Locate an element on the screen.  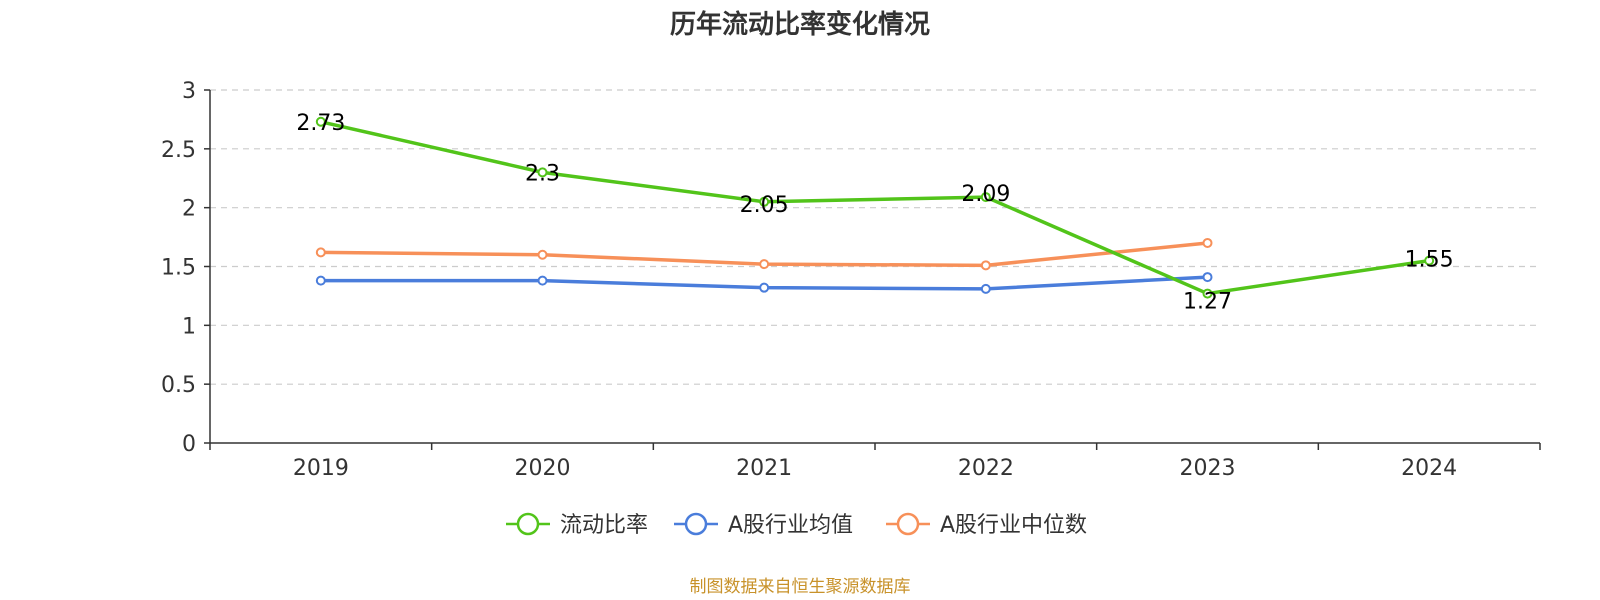
legend: 流动比率 A股行业均值 A股行业中位数 is located at coordinates (796, 525).